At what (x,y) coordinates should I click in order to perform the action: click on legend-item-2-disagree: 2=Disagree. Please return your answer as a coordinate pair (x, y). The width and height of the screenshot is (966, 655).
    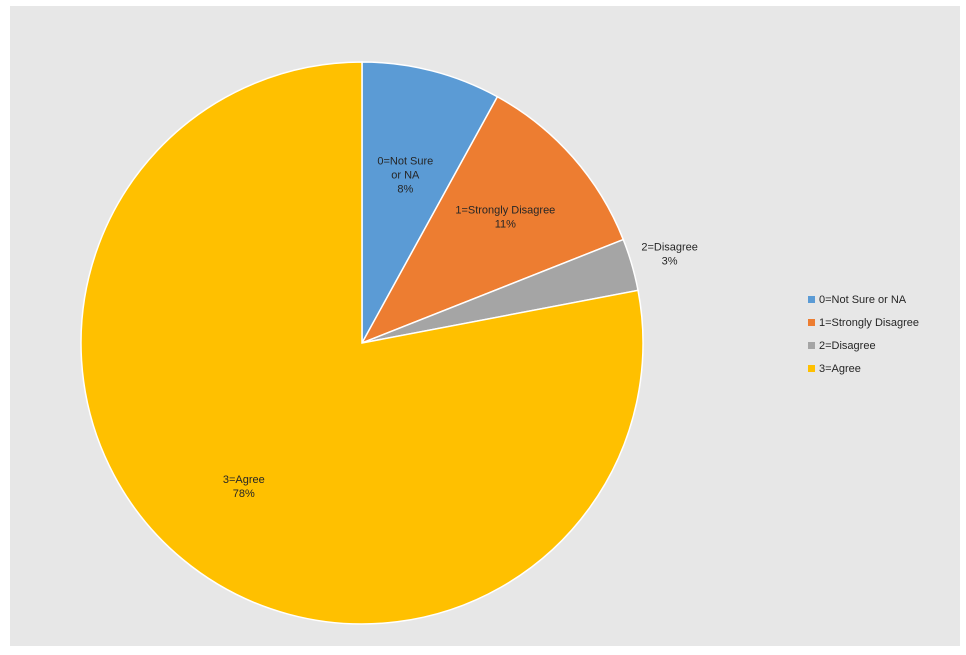
    Looking at the image, I should click on (863, 345).